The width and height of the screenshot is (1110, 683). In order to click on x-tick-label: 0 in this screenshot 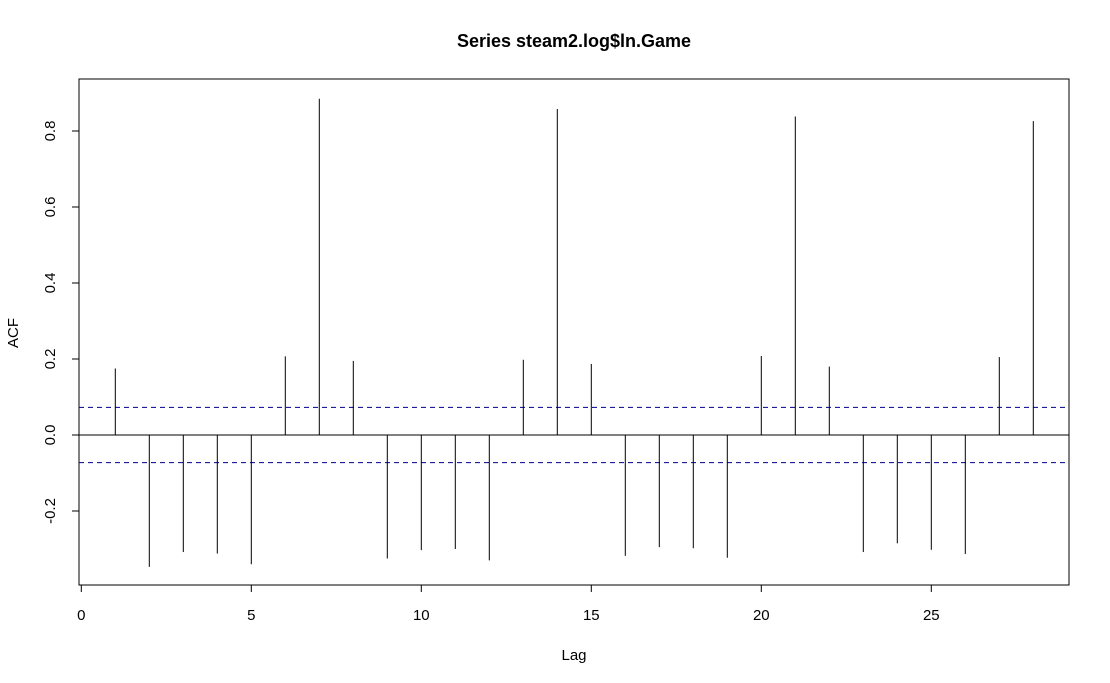, I will do `click(81, 615)`.